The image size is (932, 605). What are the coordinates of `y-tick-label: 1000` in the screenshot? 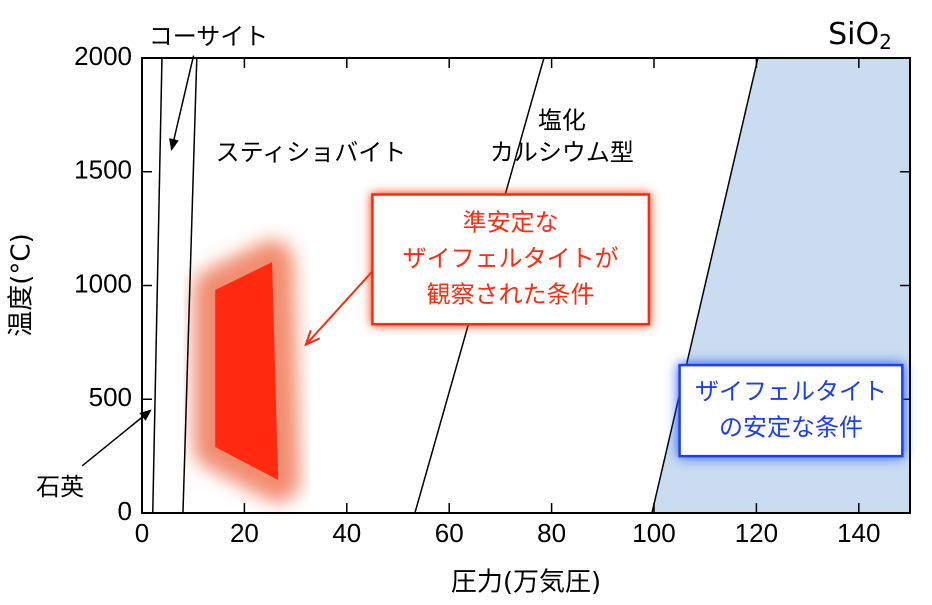 It's located at (103, 283).